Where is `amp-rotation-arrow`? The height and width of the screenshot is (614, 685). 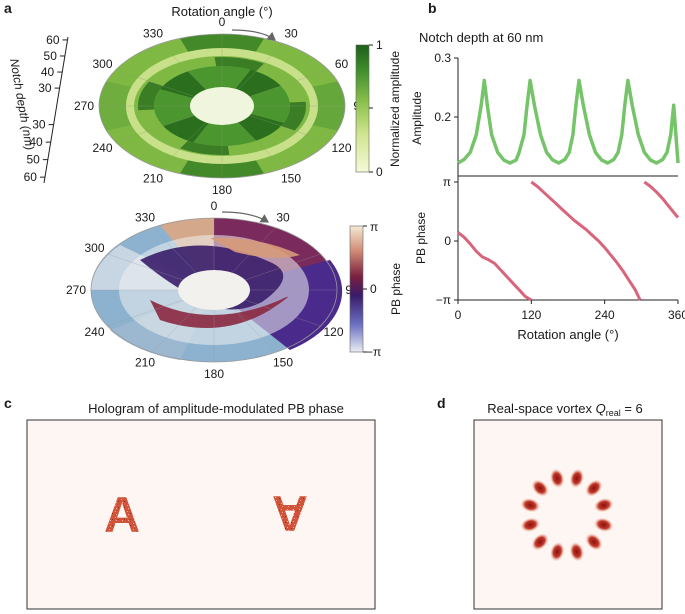
amp-rotation-arrow is located at coordinates (253, 35).